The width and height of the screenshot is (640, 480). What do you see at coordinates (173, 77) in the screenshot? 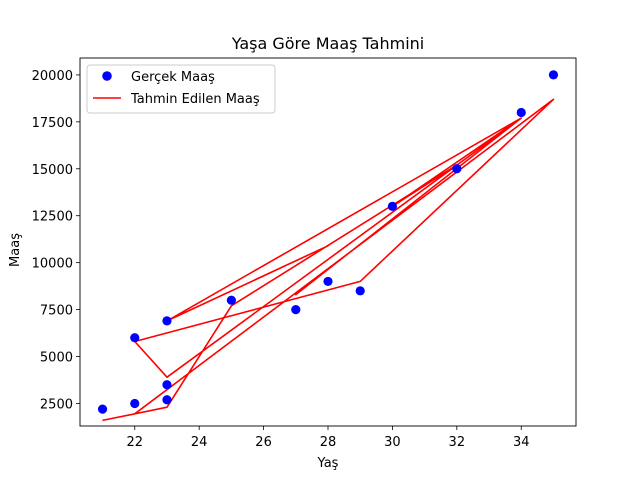
I see `legend-label-actual: Gerçek Maaş` at bounding box center [173, 77].